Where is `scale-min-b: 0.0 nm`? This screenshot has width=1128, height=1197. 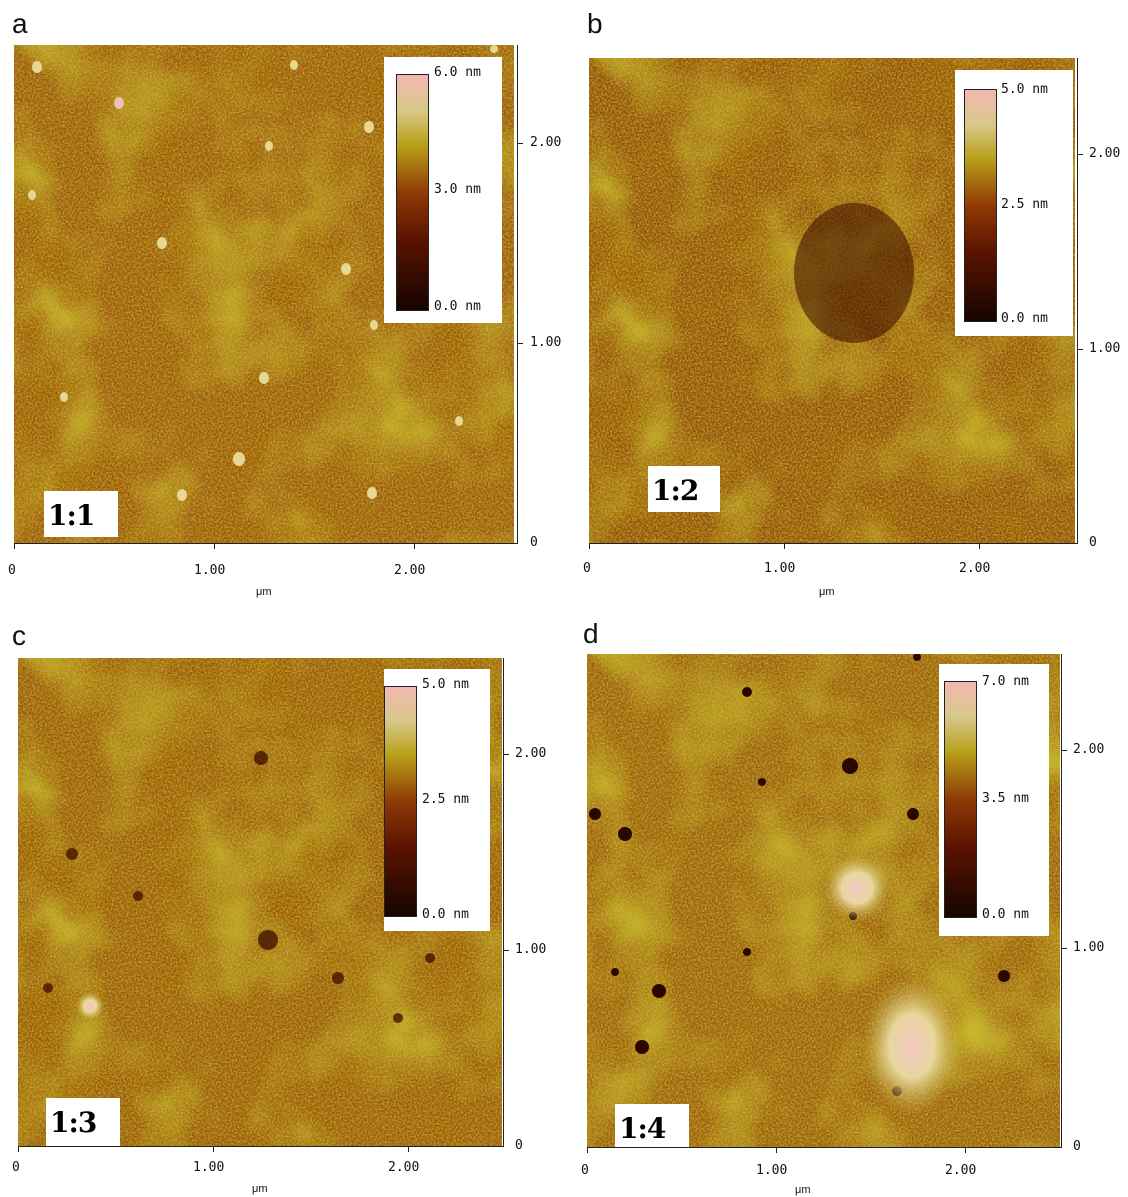
scale-min-b: 0.0 nm is located at coordinates (1024, 318).